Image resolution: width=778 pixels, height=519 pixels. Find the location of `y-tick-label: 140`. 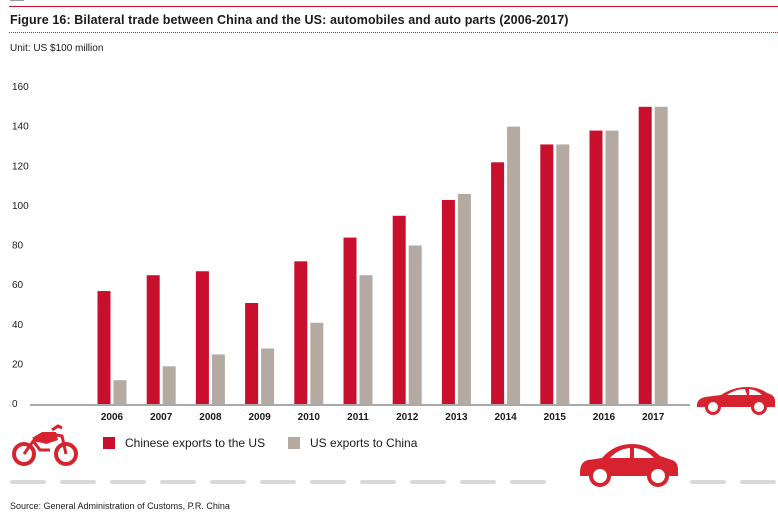

y-tick-label: 140 is located at coordinates (20, 127).